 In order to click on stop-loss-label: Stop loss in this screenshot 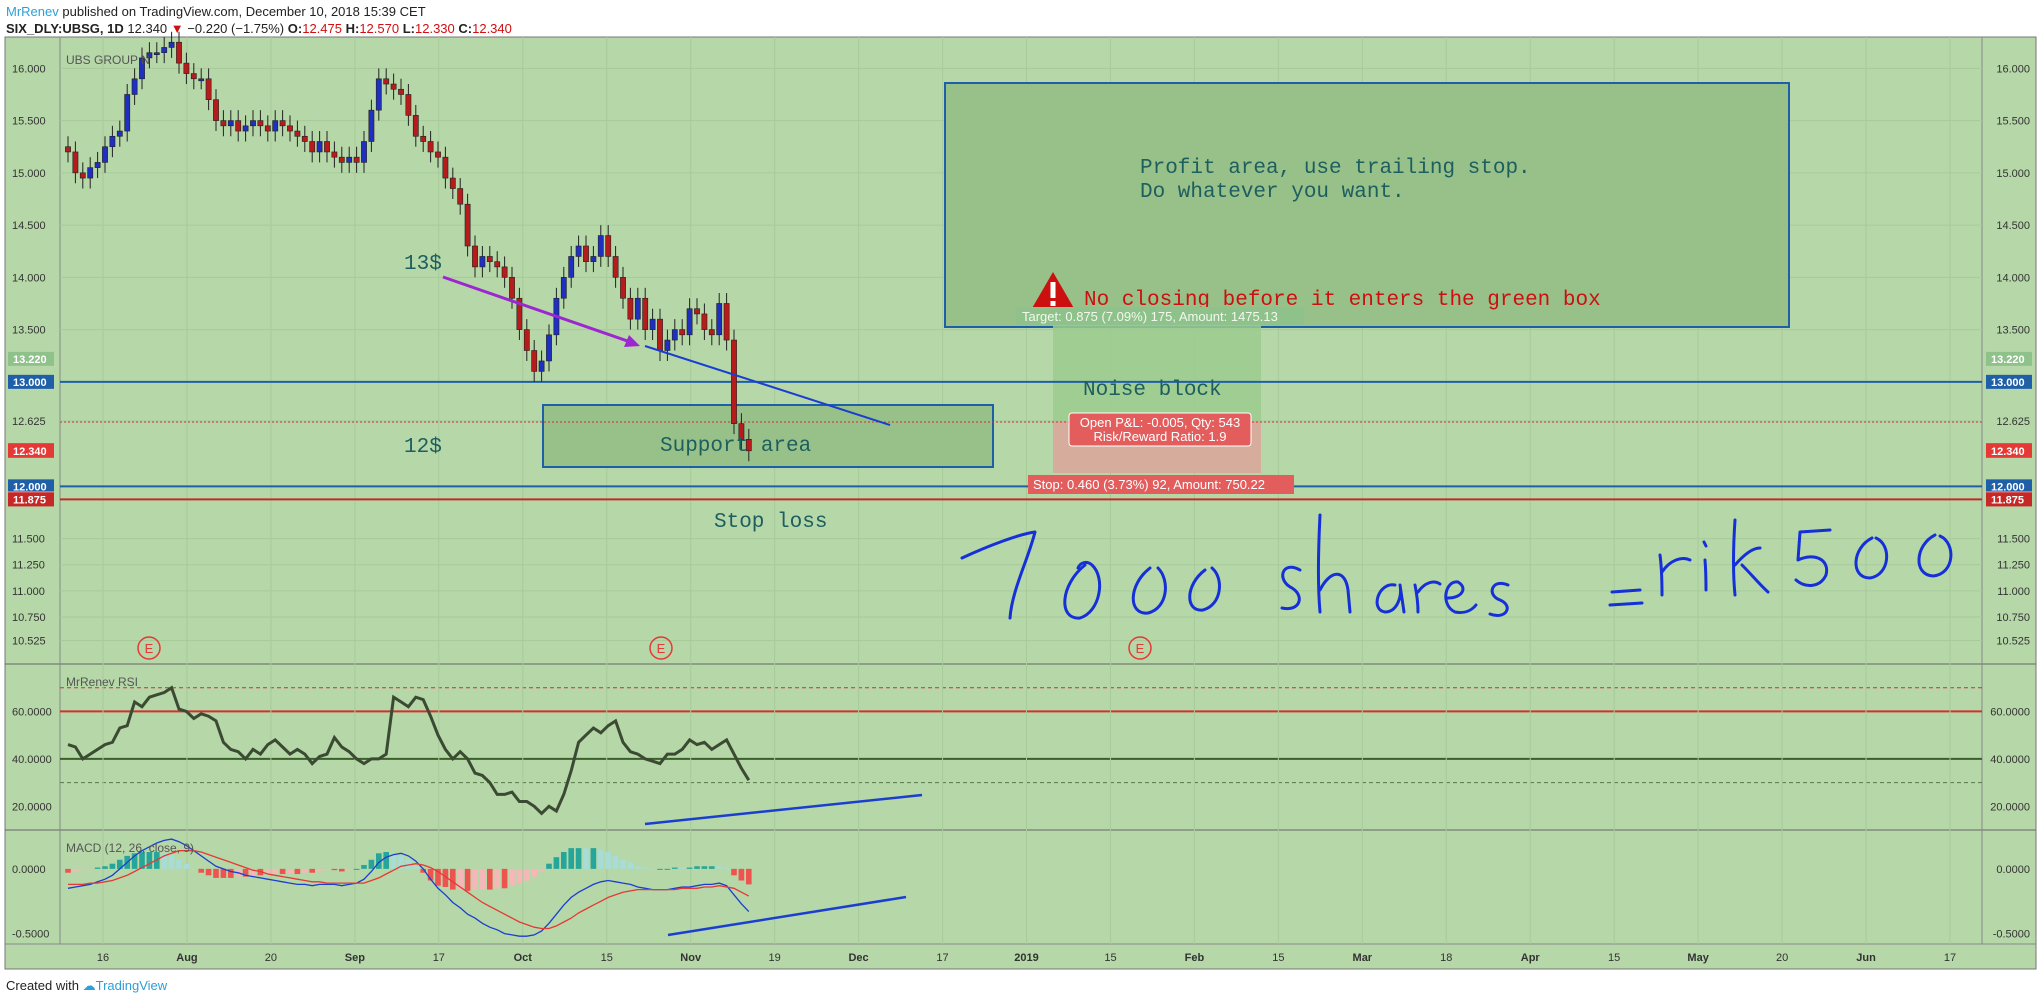, I will do `click(770, 522)`.